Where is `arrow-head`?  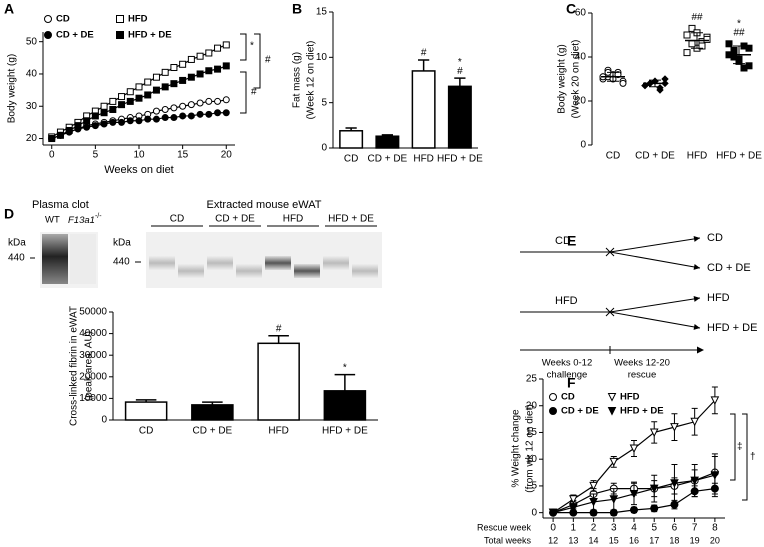
arrow-head is located at coordinates (696, 267).